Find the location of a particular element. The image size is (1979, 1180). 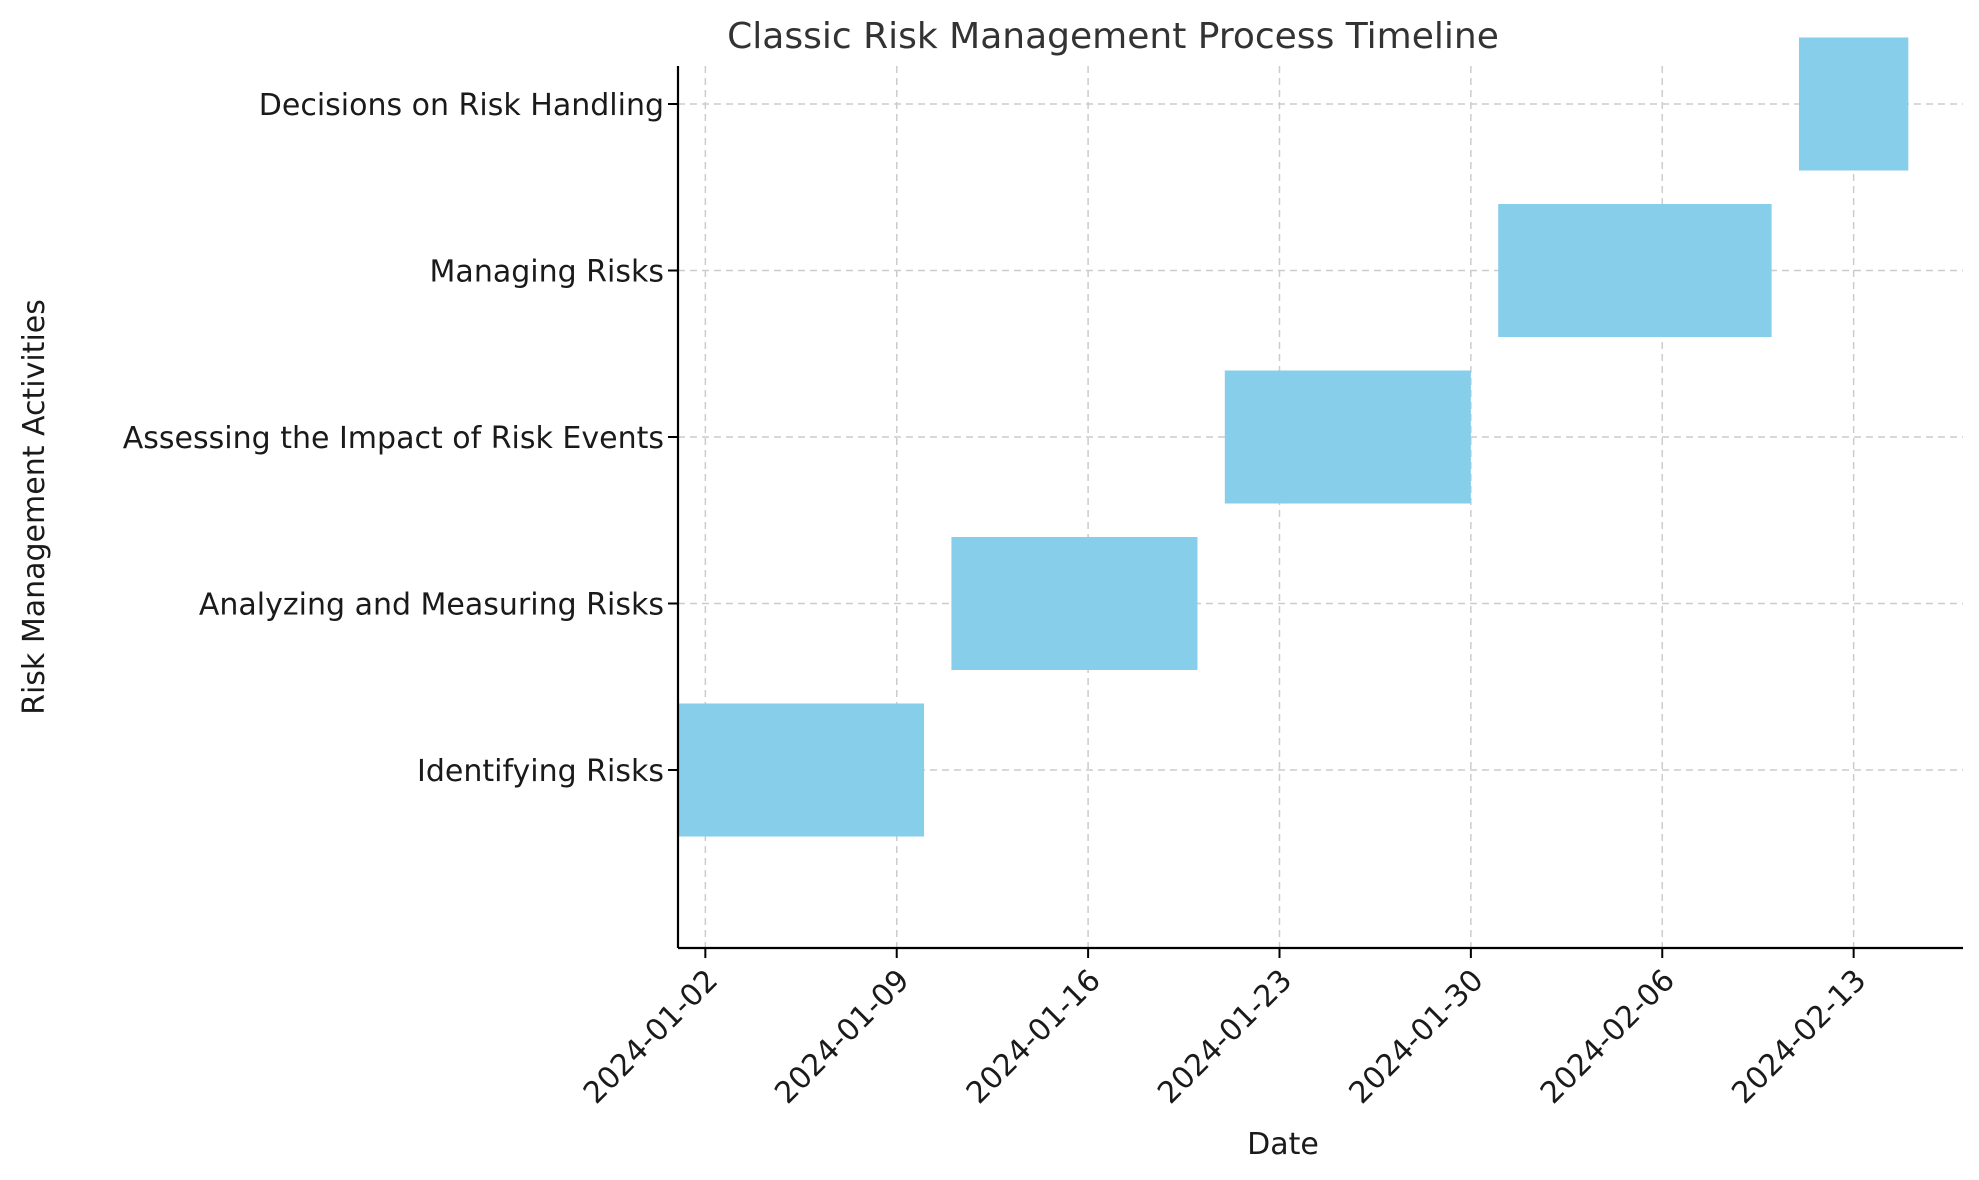

x-axis-label: Date is located at coordinates (1283, 1144).